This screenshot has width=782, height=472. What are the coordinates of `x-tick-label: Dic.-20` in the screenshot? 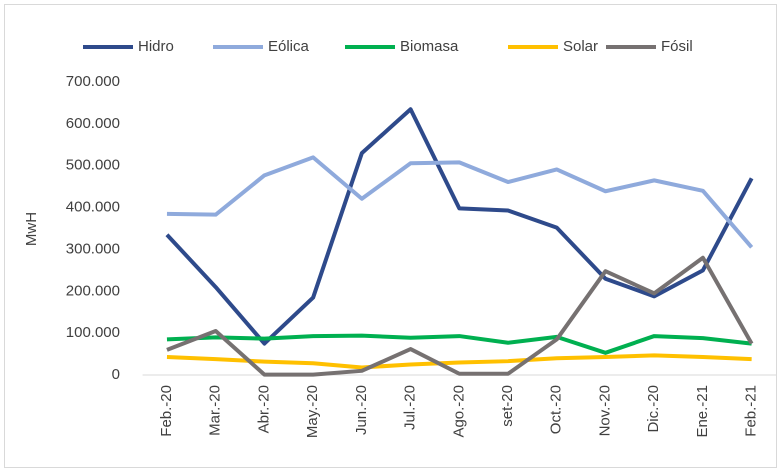 It's located at (653, 409).